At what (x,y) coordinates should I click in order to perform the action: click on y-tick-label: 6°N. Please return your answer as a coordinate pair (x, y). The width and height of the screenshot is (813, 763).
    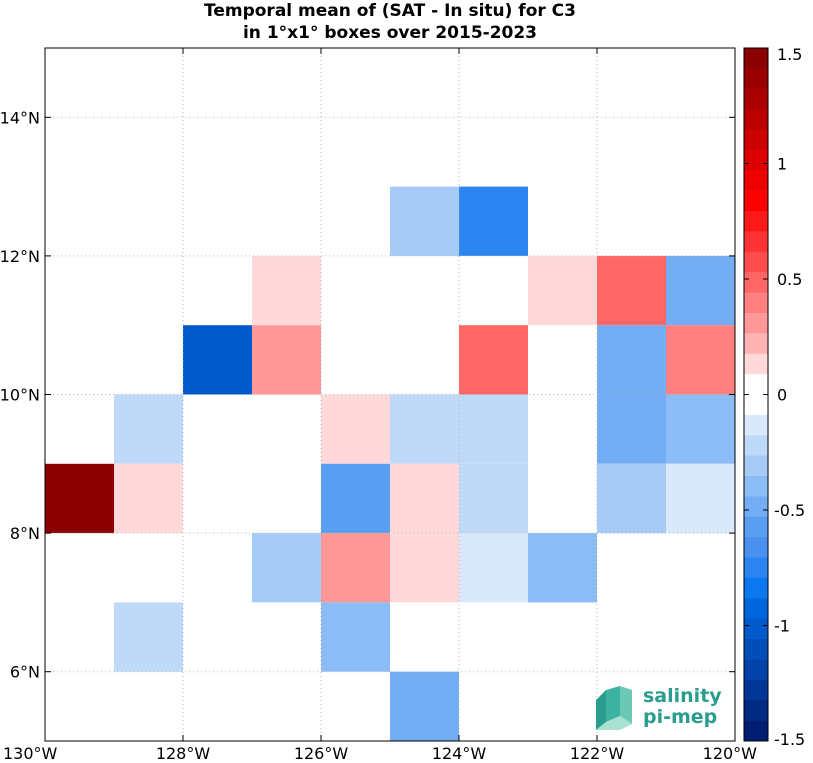
    Looking at the image, I should click on (25, 672).